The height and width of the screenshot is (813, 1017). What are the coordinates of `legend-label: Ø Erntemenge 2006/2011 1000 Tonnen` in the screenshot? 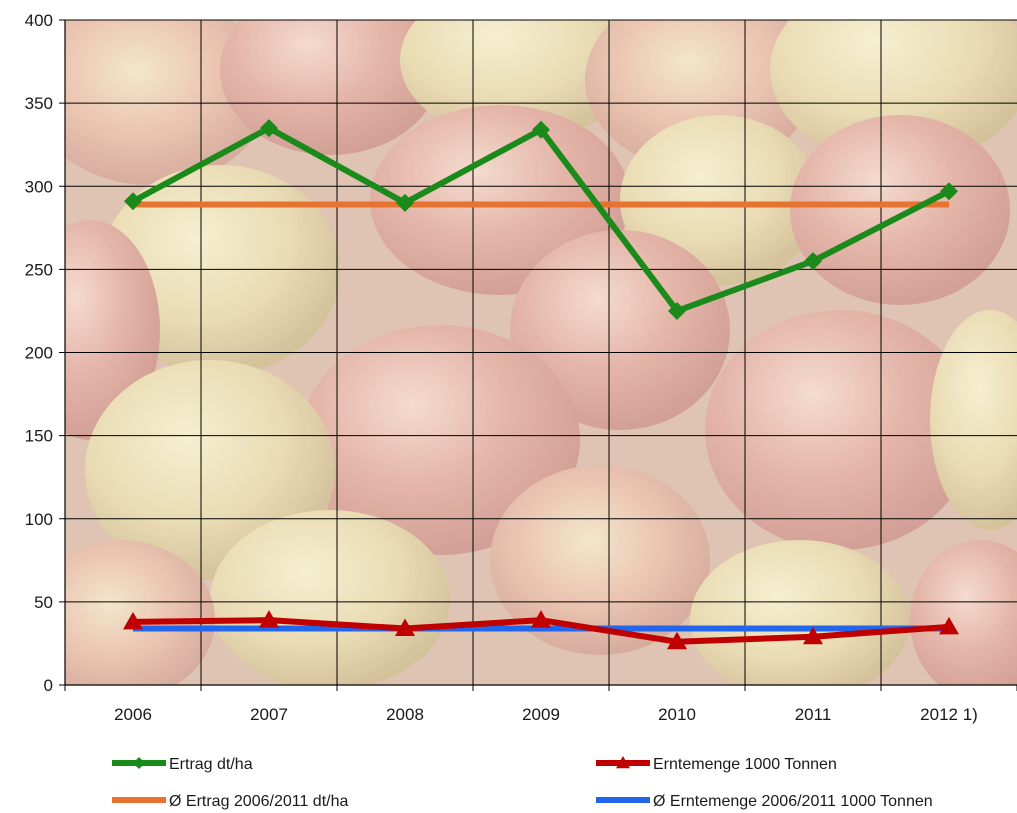 It's located at (793, 801).